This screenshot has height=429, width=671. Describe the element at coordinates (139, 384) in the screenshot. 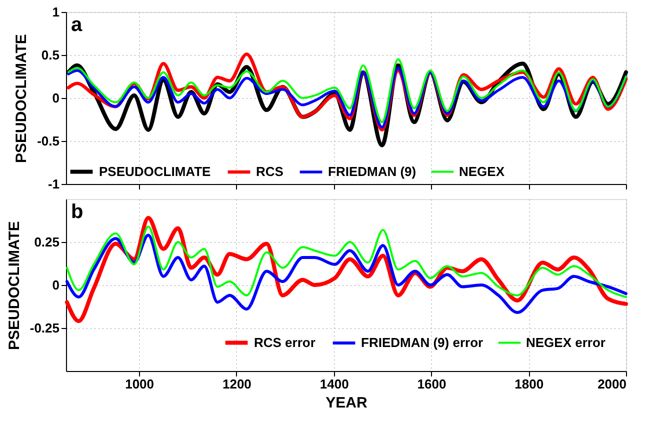

I see `x-tick-label: 1000` at that location.